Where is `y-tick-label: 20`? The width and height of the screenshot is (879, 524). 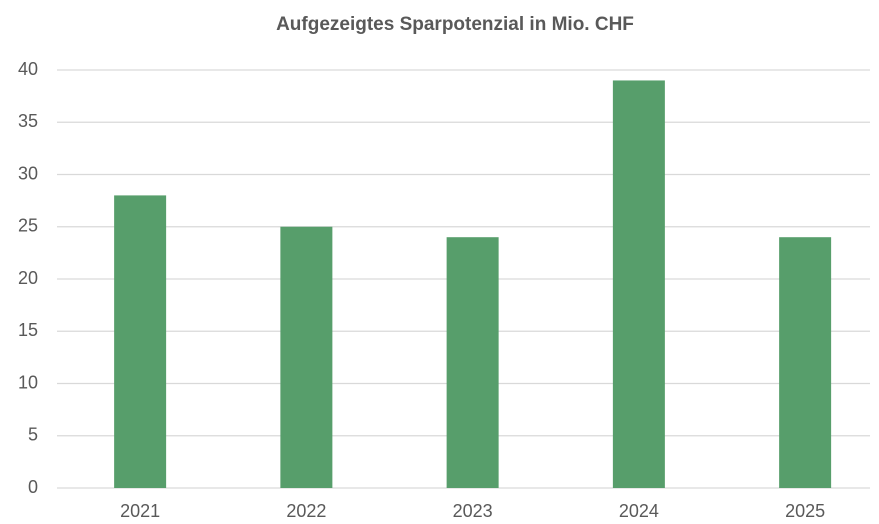
y-tick-label: 20 is located at coordinates (28, 278).